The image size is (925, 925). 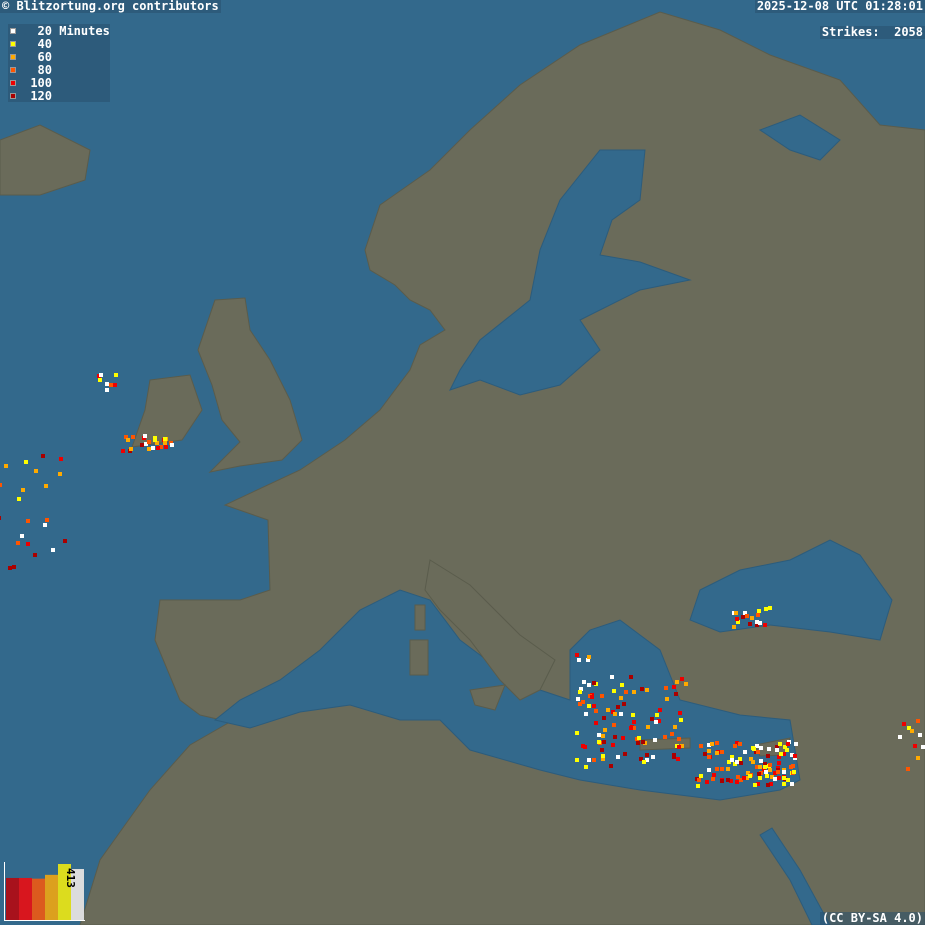 What do you see at coordinates (795, 876) in the screenshot?
I see `sea-red` at bounding box center [795, 876].